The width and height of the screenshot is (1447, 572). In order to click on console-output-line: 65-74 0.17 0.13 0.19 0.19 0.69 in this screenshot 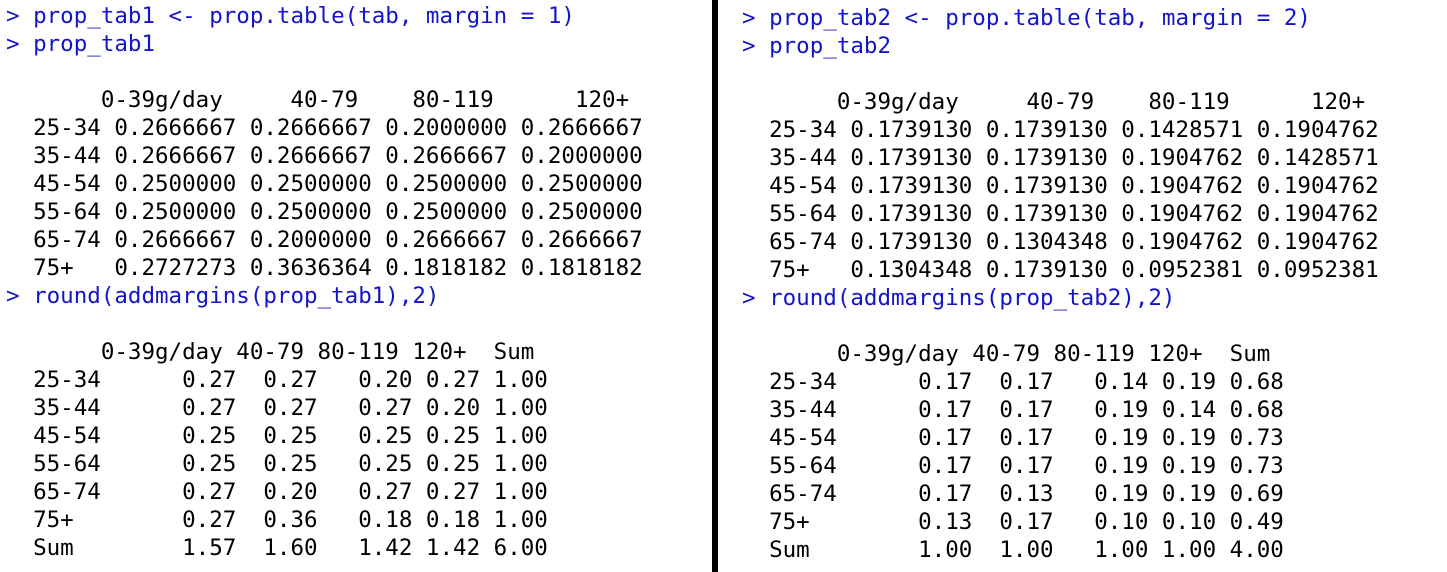, I will do `click(1013, 494)`.